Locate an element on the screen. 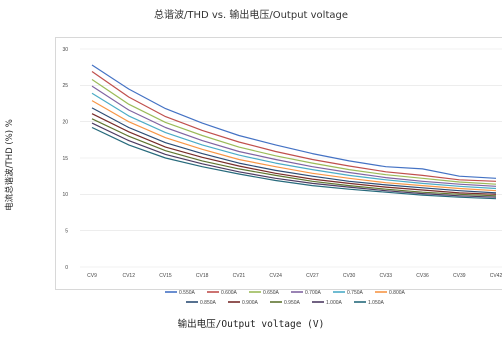 This screenshot has width=502, height=341. legend-label: 0.800A is located at coordinates (397, 293).